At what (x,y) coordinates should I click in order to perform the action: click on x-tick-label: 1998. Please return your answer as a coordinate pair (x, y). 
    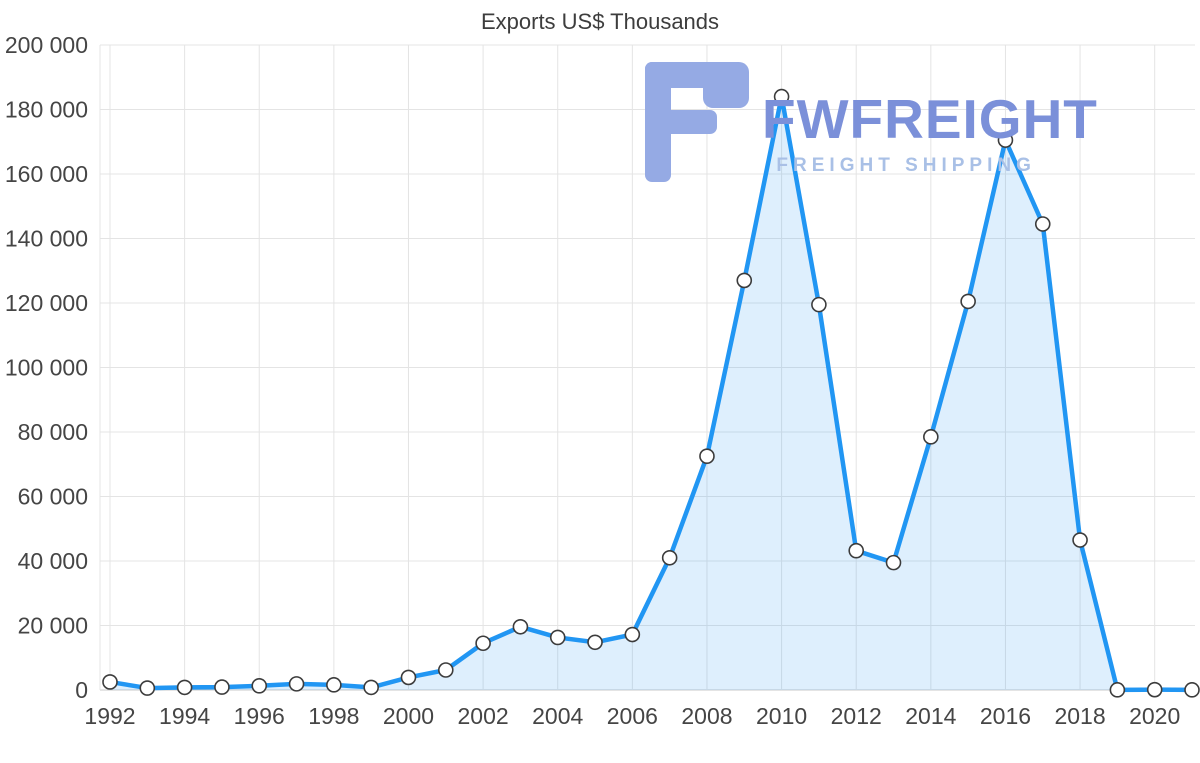
    Looking at the image, I should click on (333, 716).